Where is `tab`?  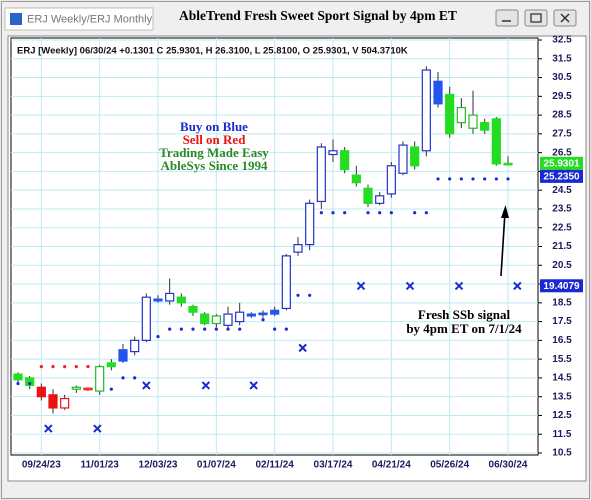 tab is located at coordinates (79, 19).